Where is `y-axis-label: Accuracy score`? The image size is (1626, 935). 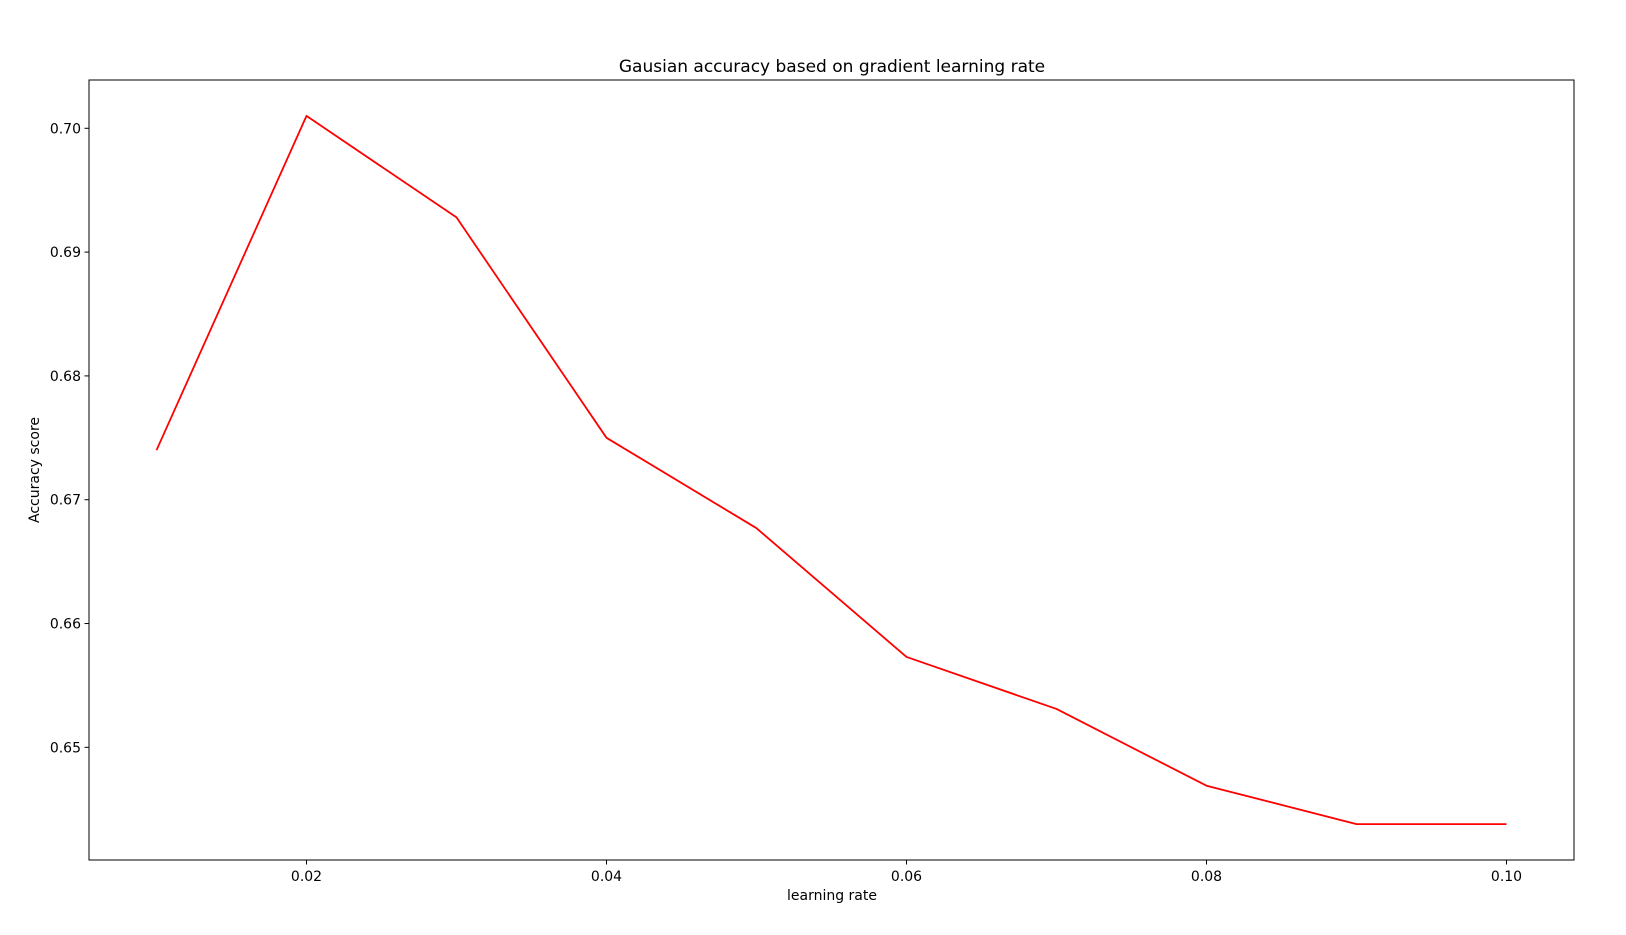
y-axis-label: Accuracy score is located at coordinates (35, 470).